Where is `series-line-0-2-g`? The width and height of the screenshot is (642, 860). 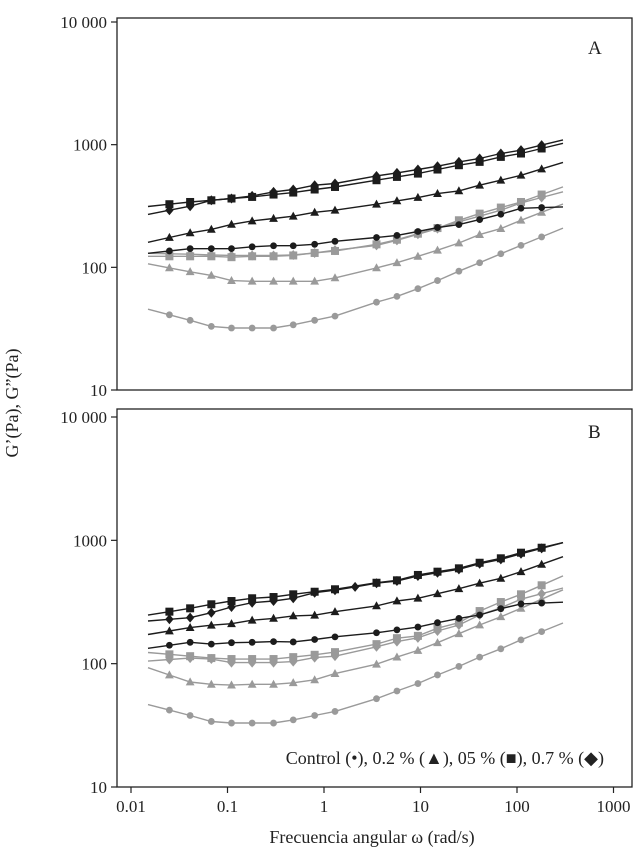 series-line-0-2-g is located at coordinates (355, 596).